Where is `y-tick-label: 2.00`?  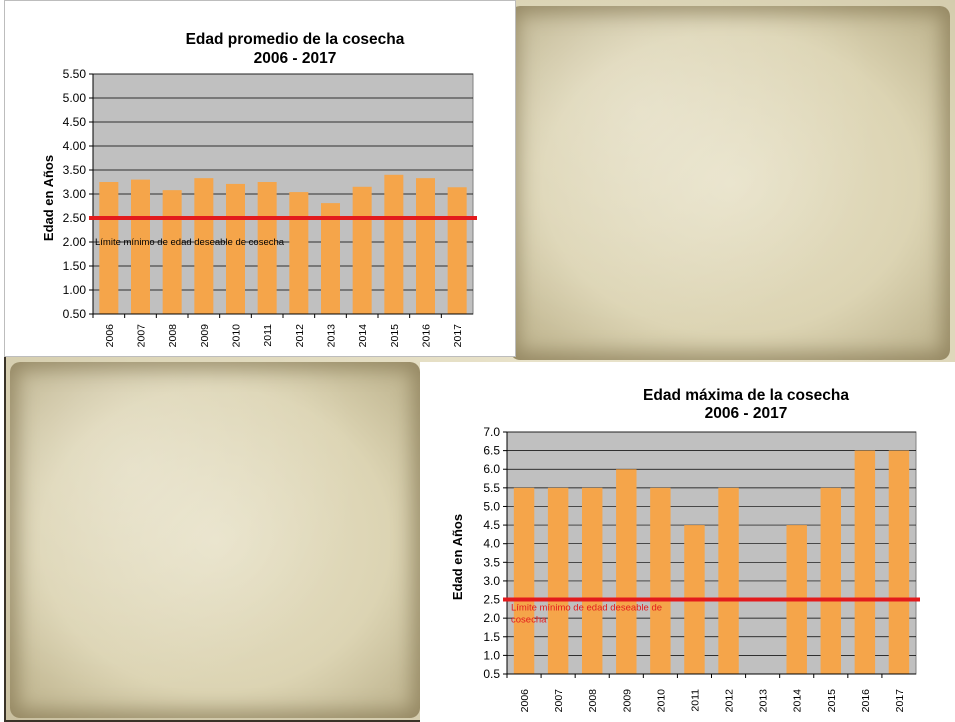 y-tick-label: 2.00 is located at coordinates (75, 242).